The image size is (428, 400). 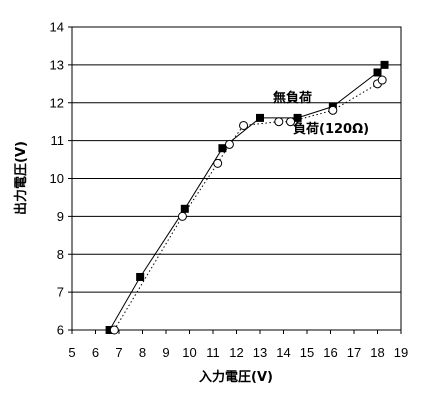 What do you see at coordinates (283, 352) in the screenshot?
I see `x-tick-label-9: 14` at bounding box center [283, 352].